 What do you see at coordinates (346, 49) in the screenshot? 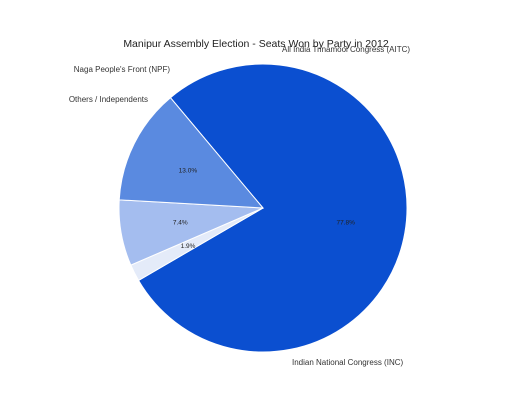
I see `slice-name-label: All India Trinamool Congress (AITC)` at bounding box center [346, 49].